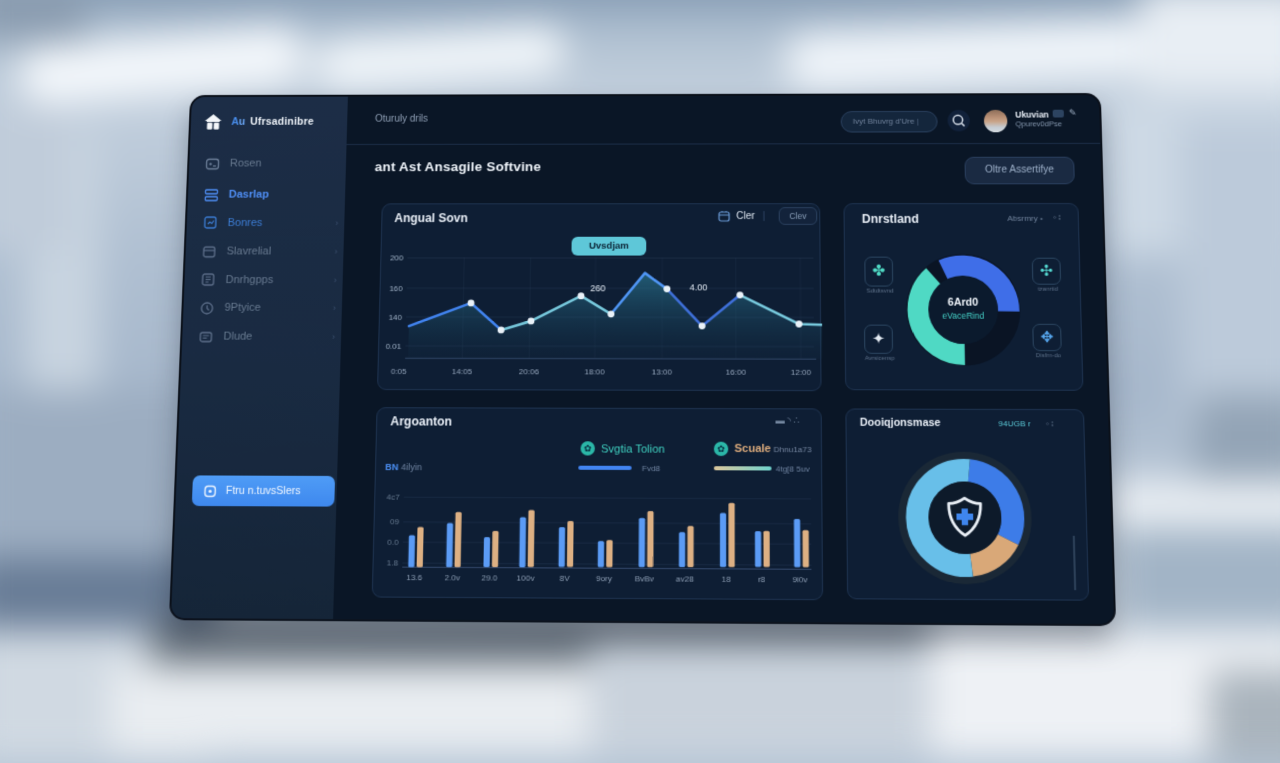 The height and width of the screenshot is (763, 1280). What do you see at coordinates (597, 288) in the screenshot?
I see `svg-text: 260` at bounding box center [597, 288].